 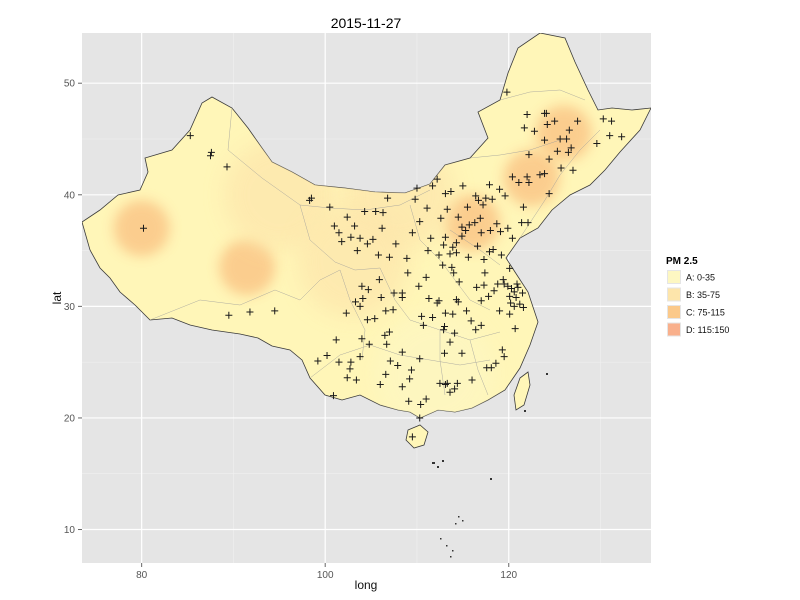 I want to click on legend-label: C: 75-115, so click(x=705, y=313).